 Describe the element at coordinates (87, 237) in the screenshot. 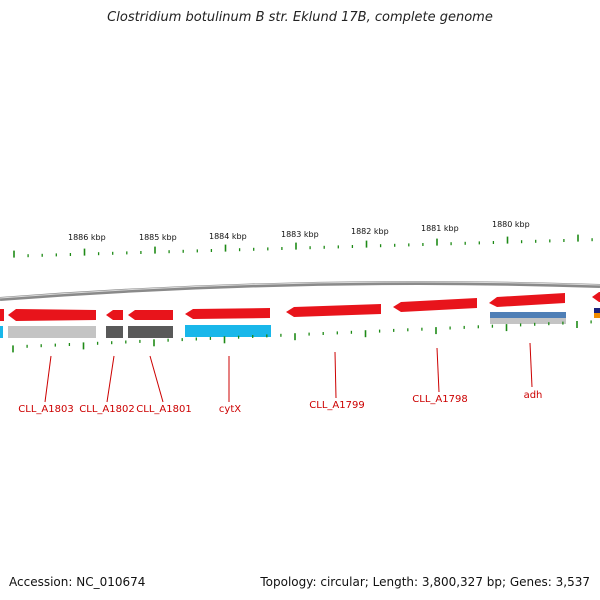

I see `kbp-label-1886: 1886 kbp` at that location.